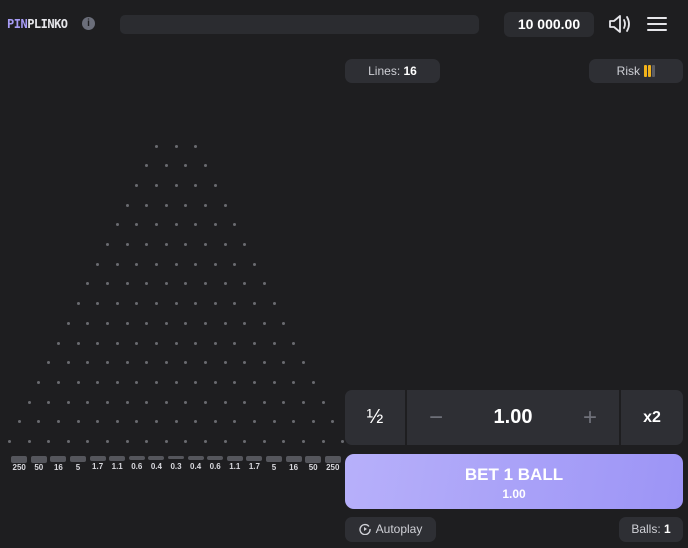  What do you see at coordinates (650, 71) in the screenshot?
I see `risk-bar` at bounding box center [650, 71].